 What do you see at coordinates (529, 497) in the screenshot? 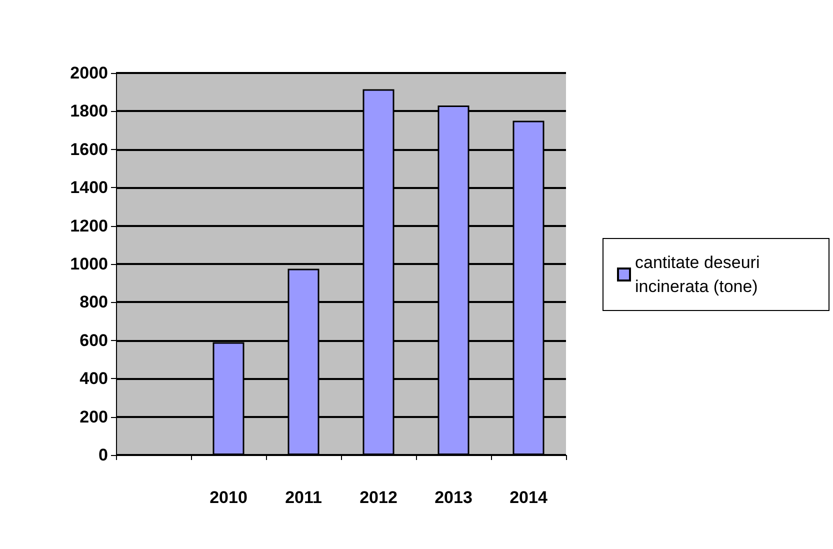
I see `x-tick-label: 2014` at bounding box center [529, 497].